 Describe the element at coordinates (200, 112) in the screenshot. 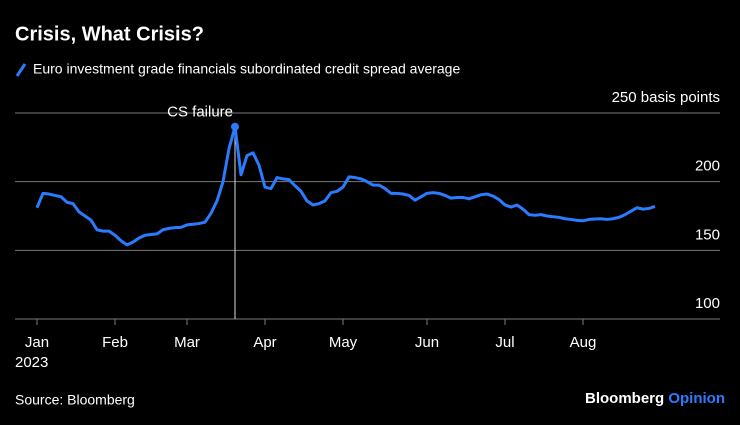

I see `annotation-label: CS failure` at that location.